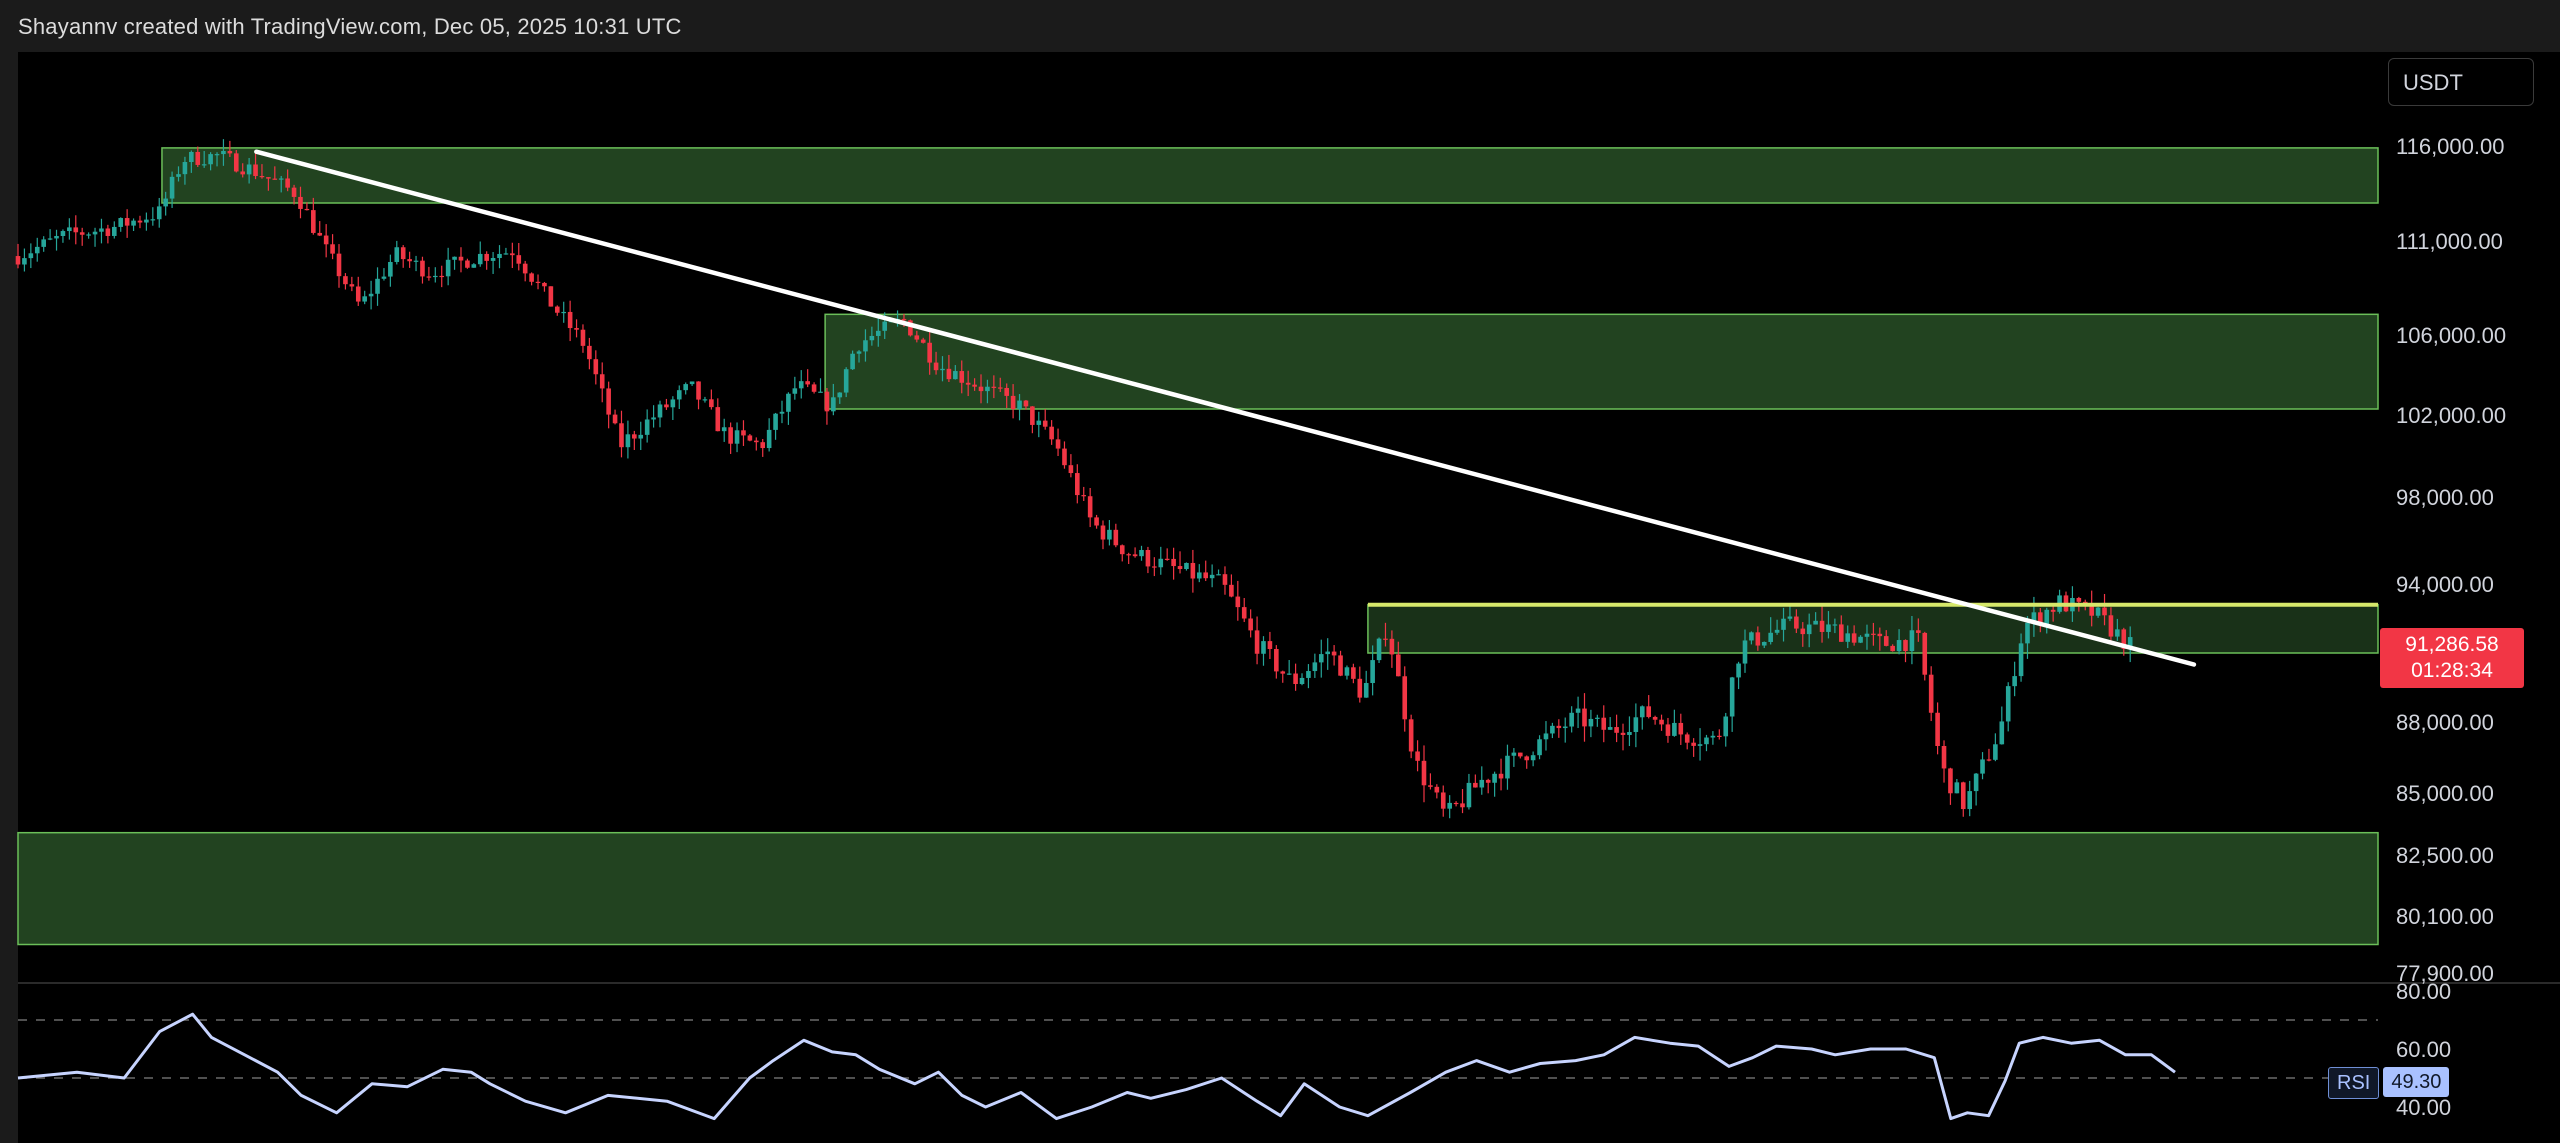 The width and height of the screenshot is (2560, 1143). What do you see at coordinates (2449, 241) in the screenshot?
I see `price-tick-label: 111,000.00` at bounding box center [2449, 241].